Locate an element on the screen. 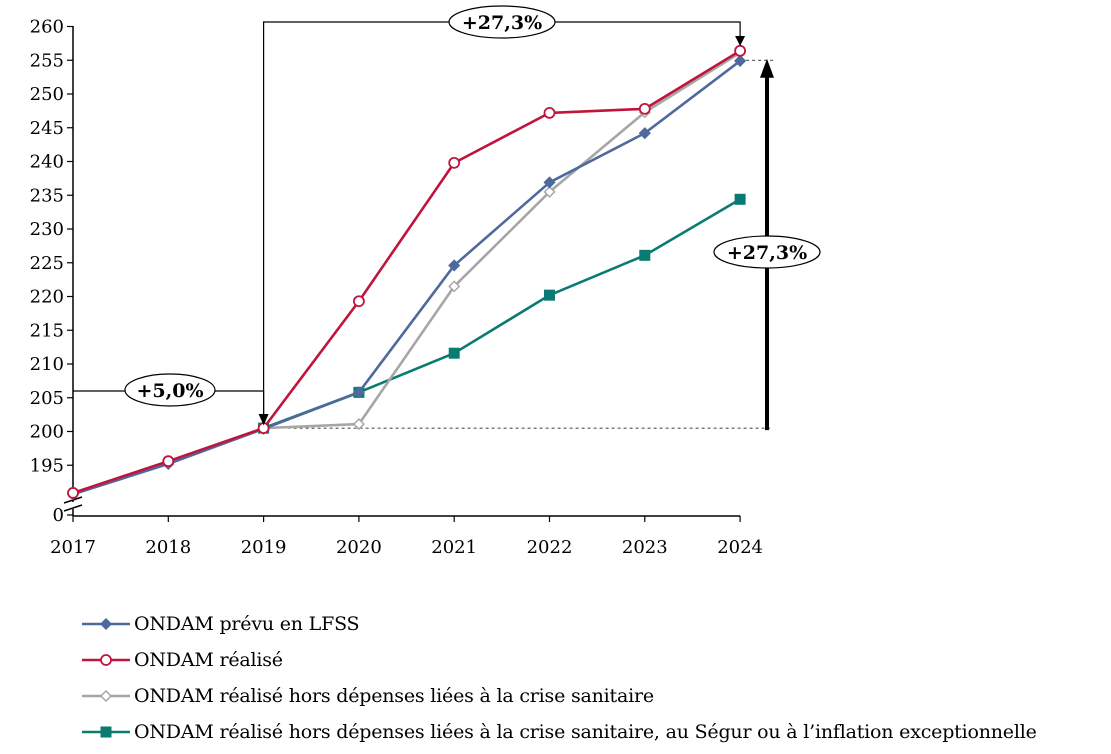 This screenshot has height=754, width=1111. x-tick-label: 2022 is located at coordinates (550, 547).